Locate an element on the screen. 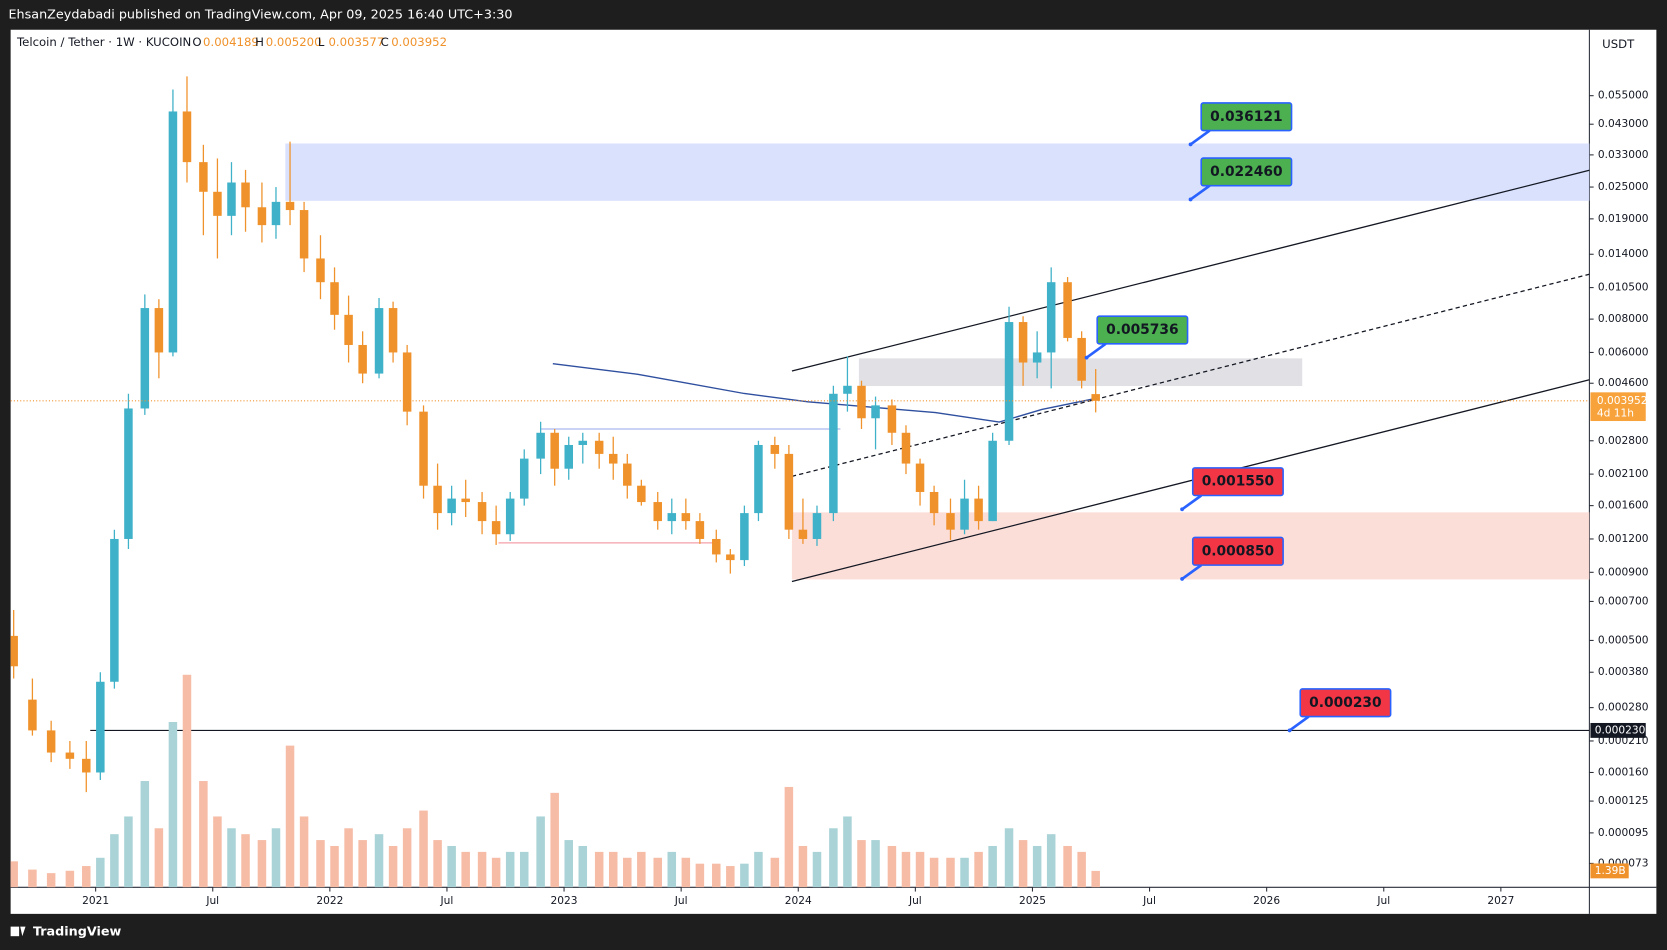 The height and width of the screenshot is (950, 1667). footer-brand: TradingView is located at coordinates (77, 931).